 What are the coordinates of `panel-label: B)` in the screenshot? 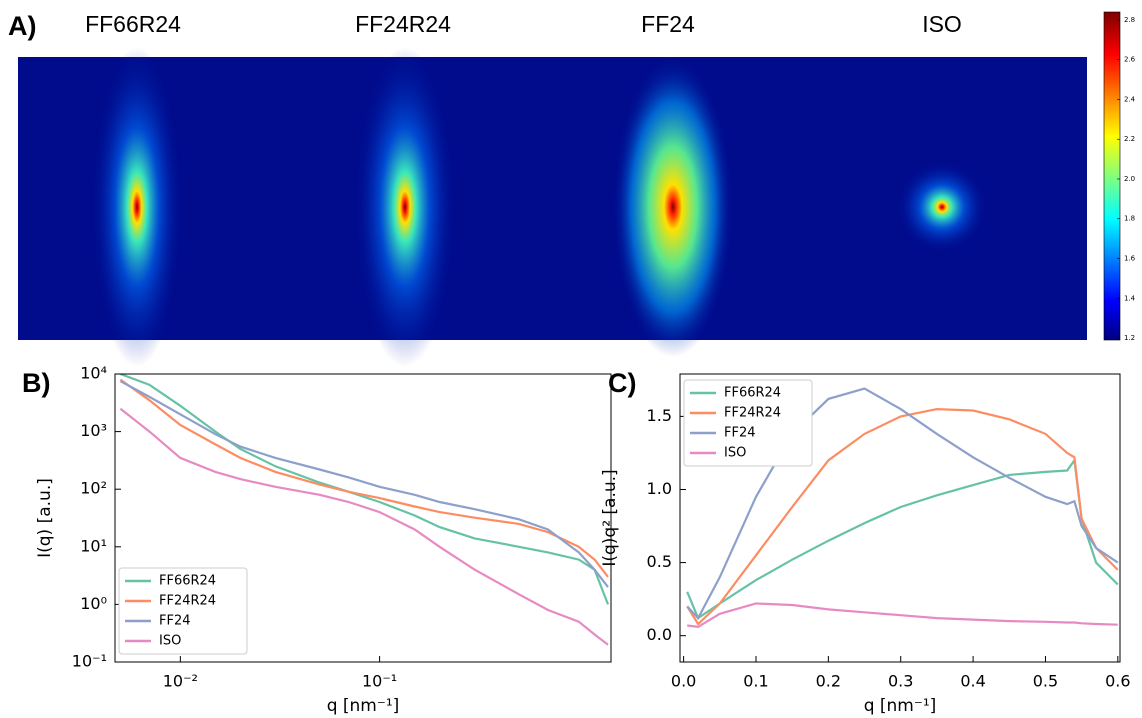 It's located at (36, 383).